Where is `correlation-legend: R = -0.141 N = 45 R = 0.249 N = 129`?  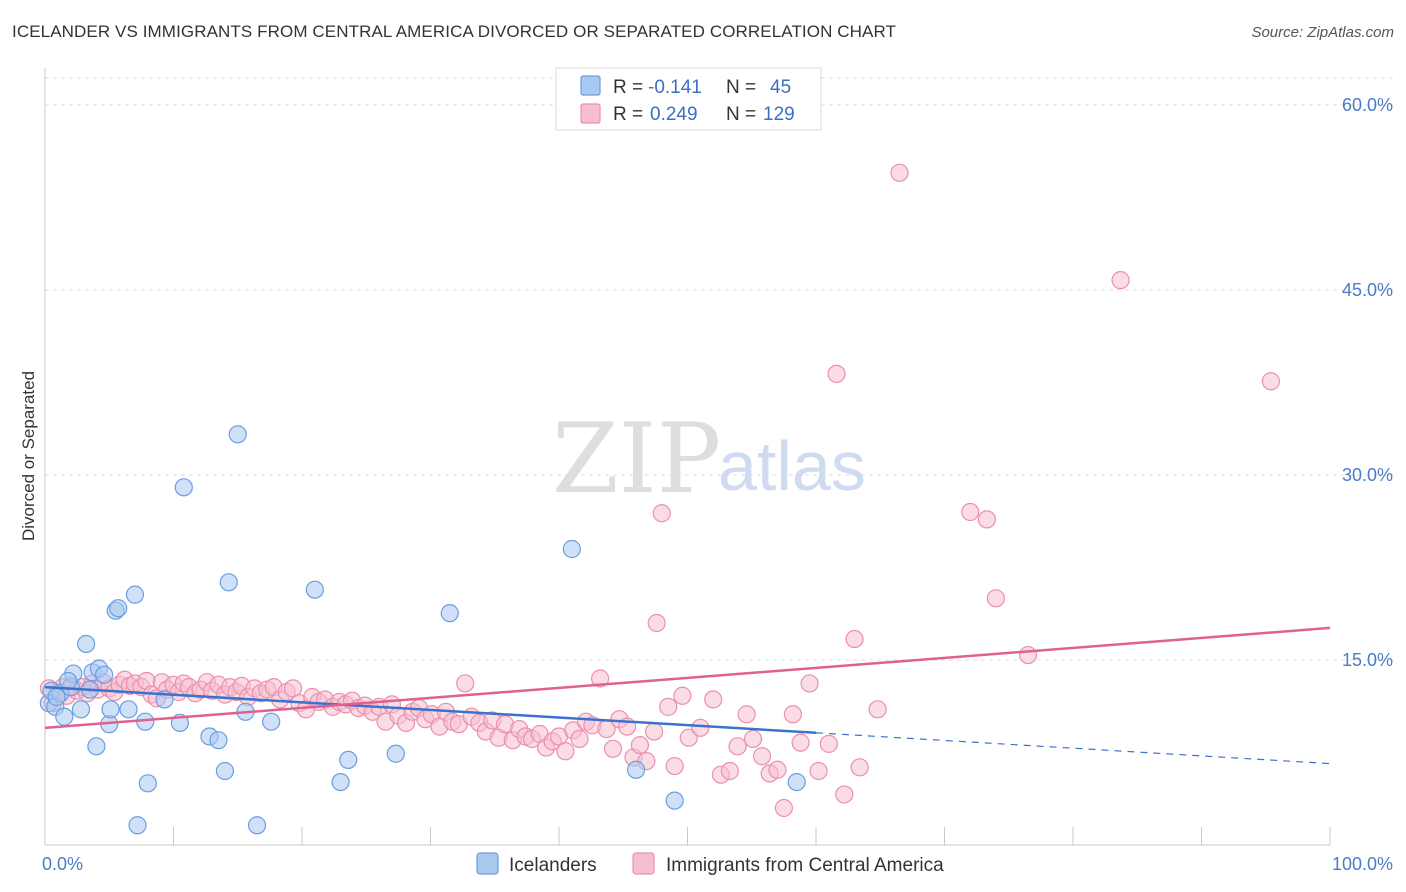 correlation-legend: R = -0.141 N = 45 R = 0.249 N = 129 is located at coordinates (688, 99).